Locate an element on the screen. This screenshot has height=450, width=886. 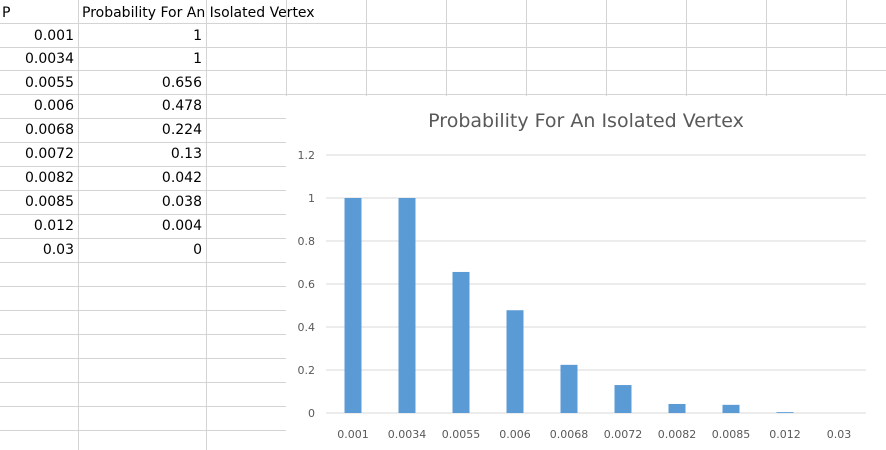
y-tick-label: 1 is located at coordinates (311, 198).